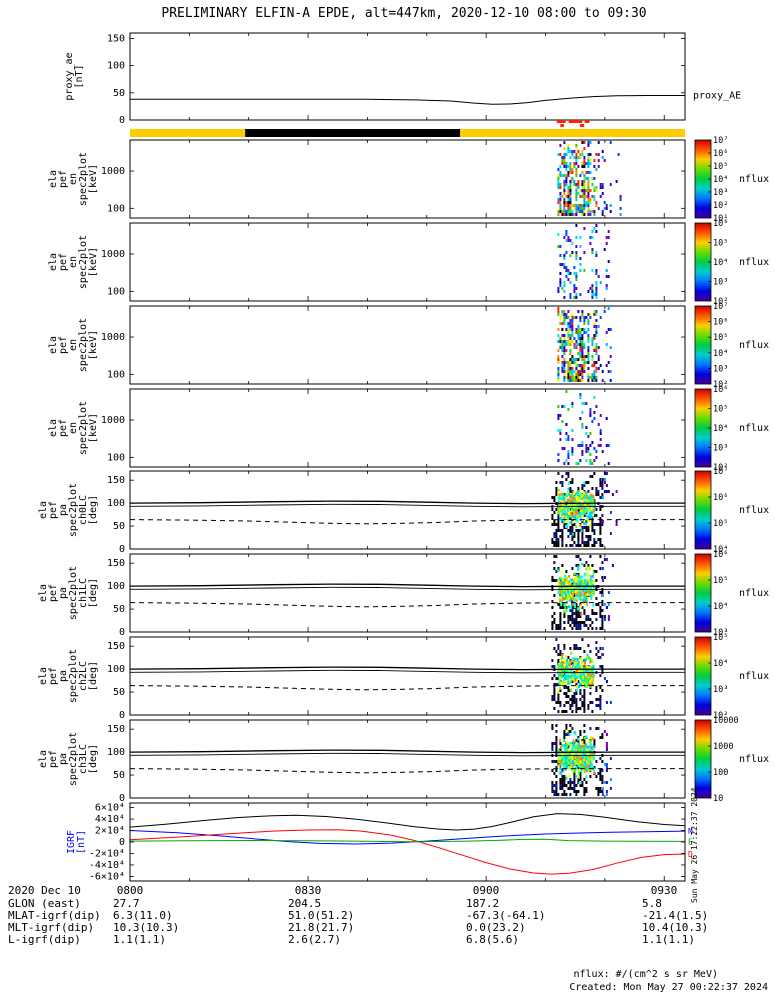 The width and height of the screenshot is (775, 1000). What do you see at coordinates (407, 128) in the screenshot?
I see `panel-orbit_bar` at bounding box center [407, 128].